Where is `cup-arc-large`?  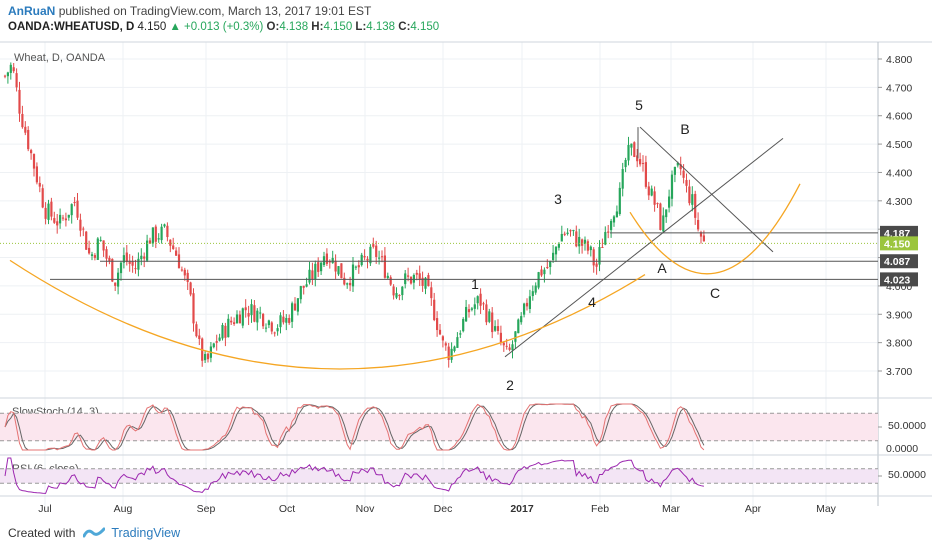
cup-arc-large is located at coordinates (327, 314).